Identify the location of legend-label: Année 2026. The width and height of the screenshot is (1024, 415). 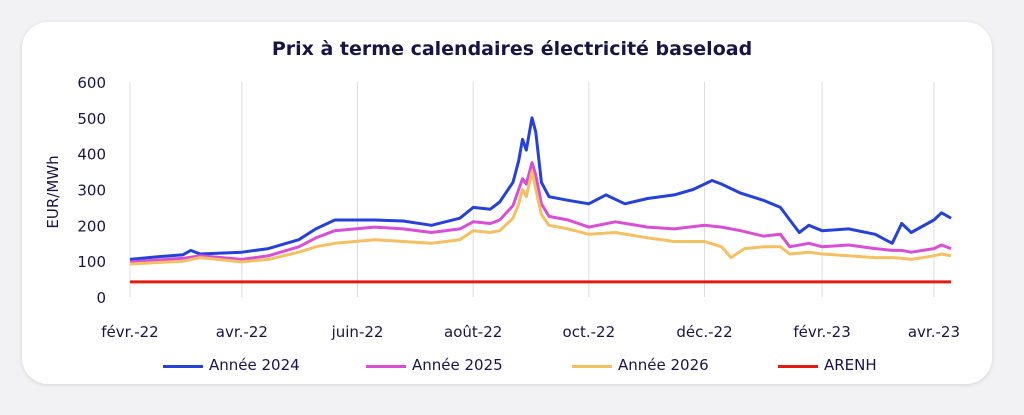
(663, 365).